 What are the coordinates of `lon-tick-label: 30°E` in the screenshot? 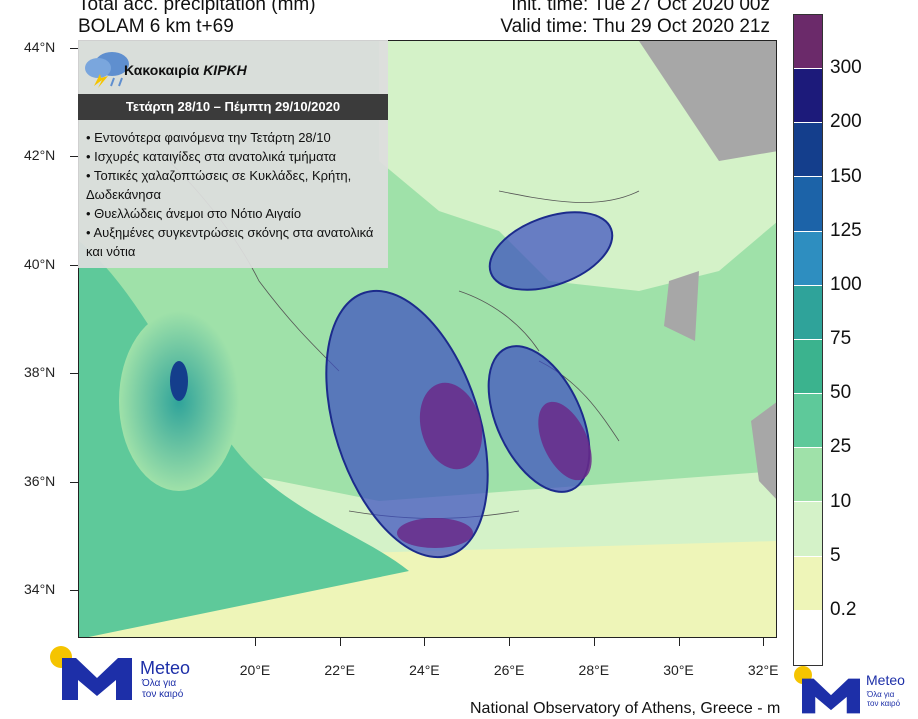 It's located at (678, 670).